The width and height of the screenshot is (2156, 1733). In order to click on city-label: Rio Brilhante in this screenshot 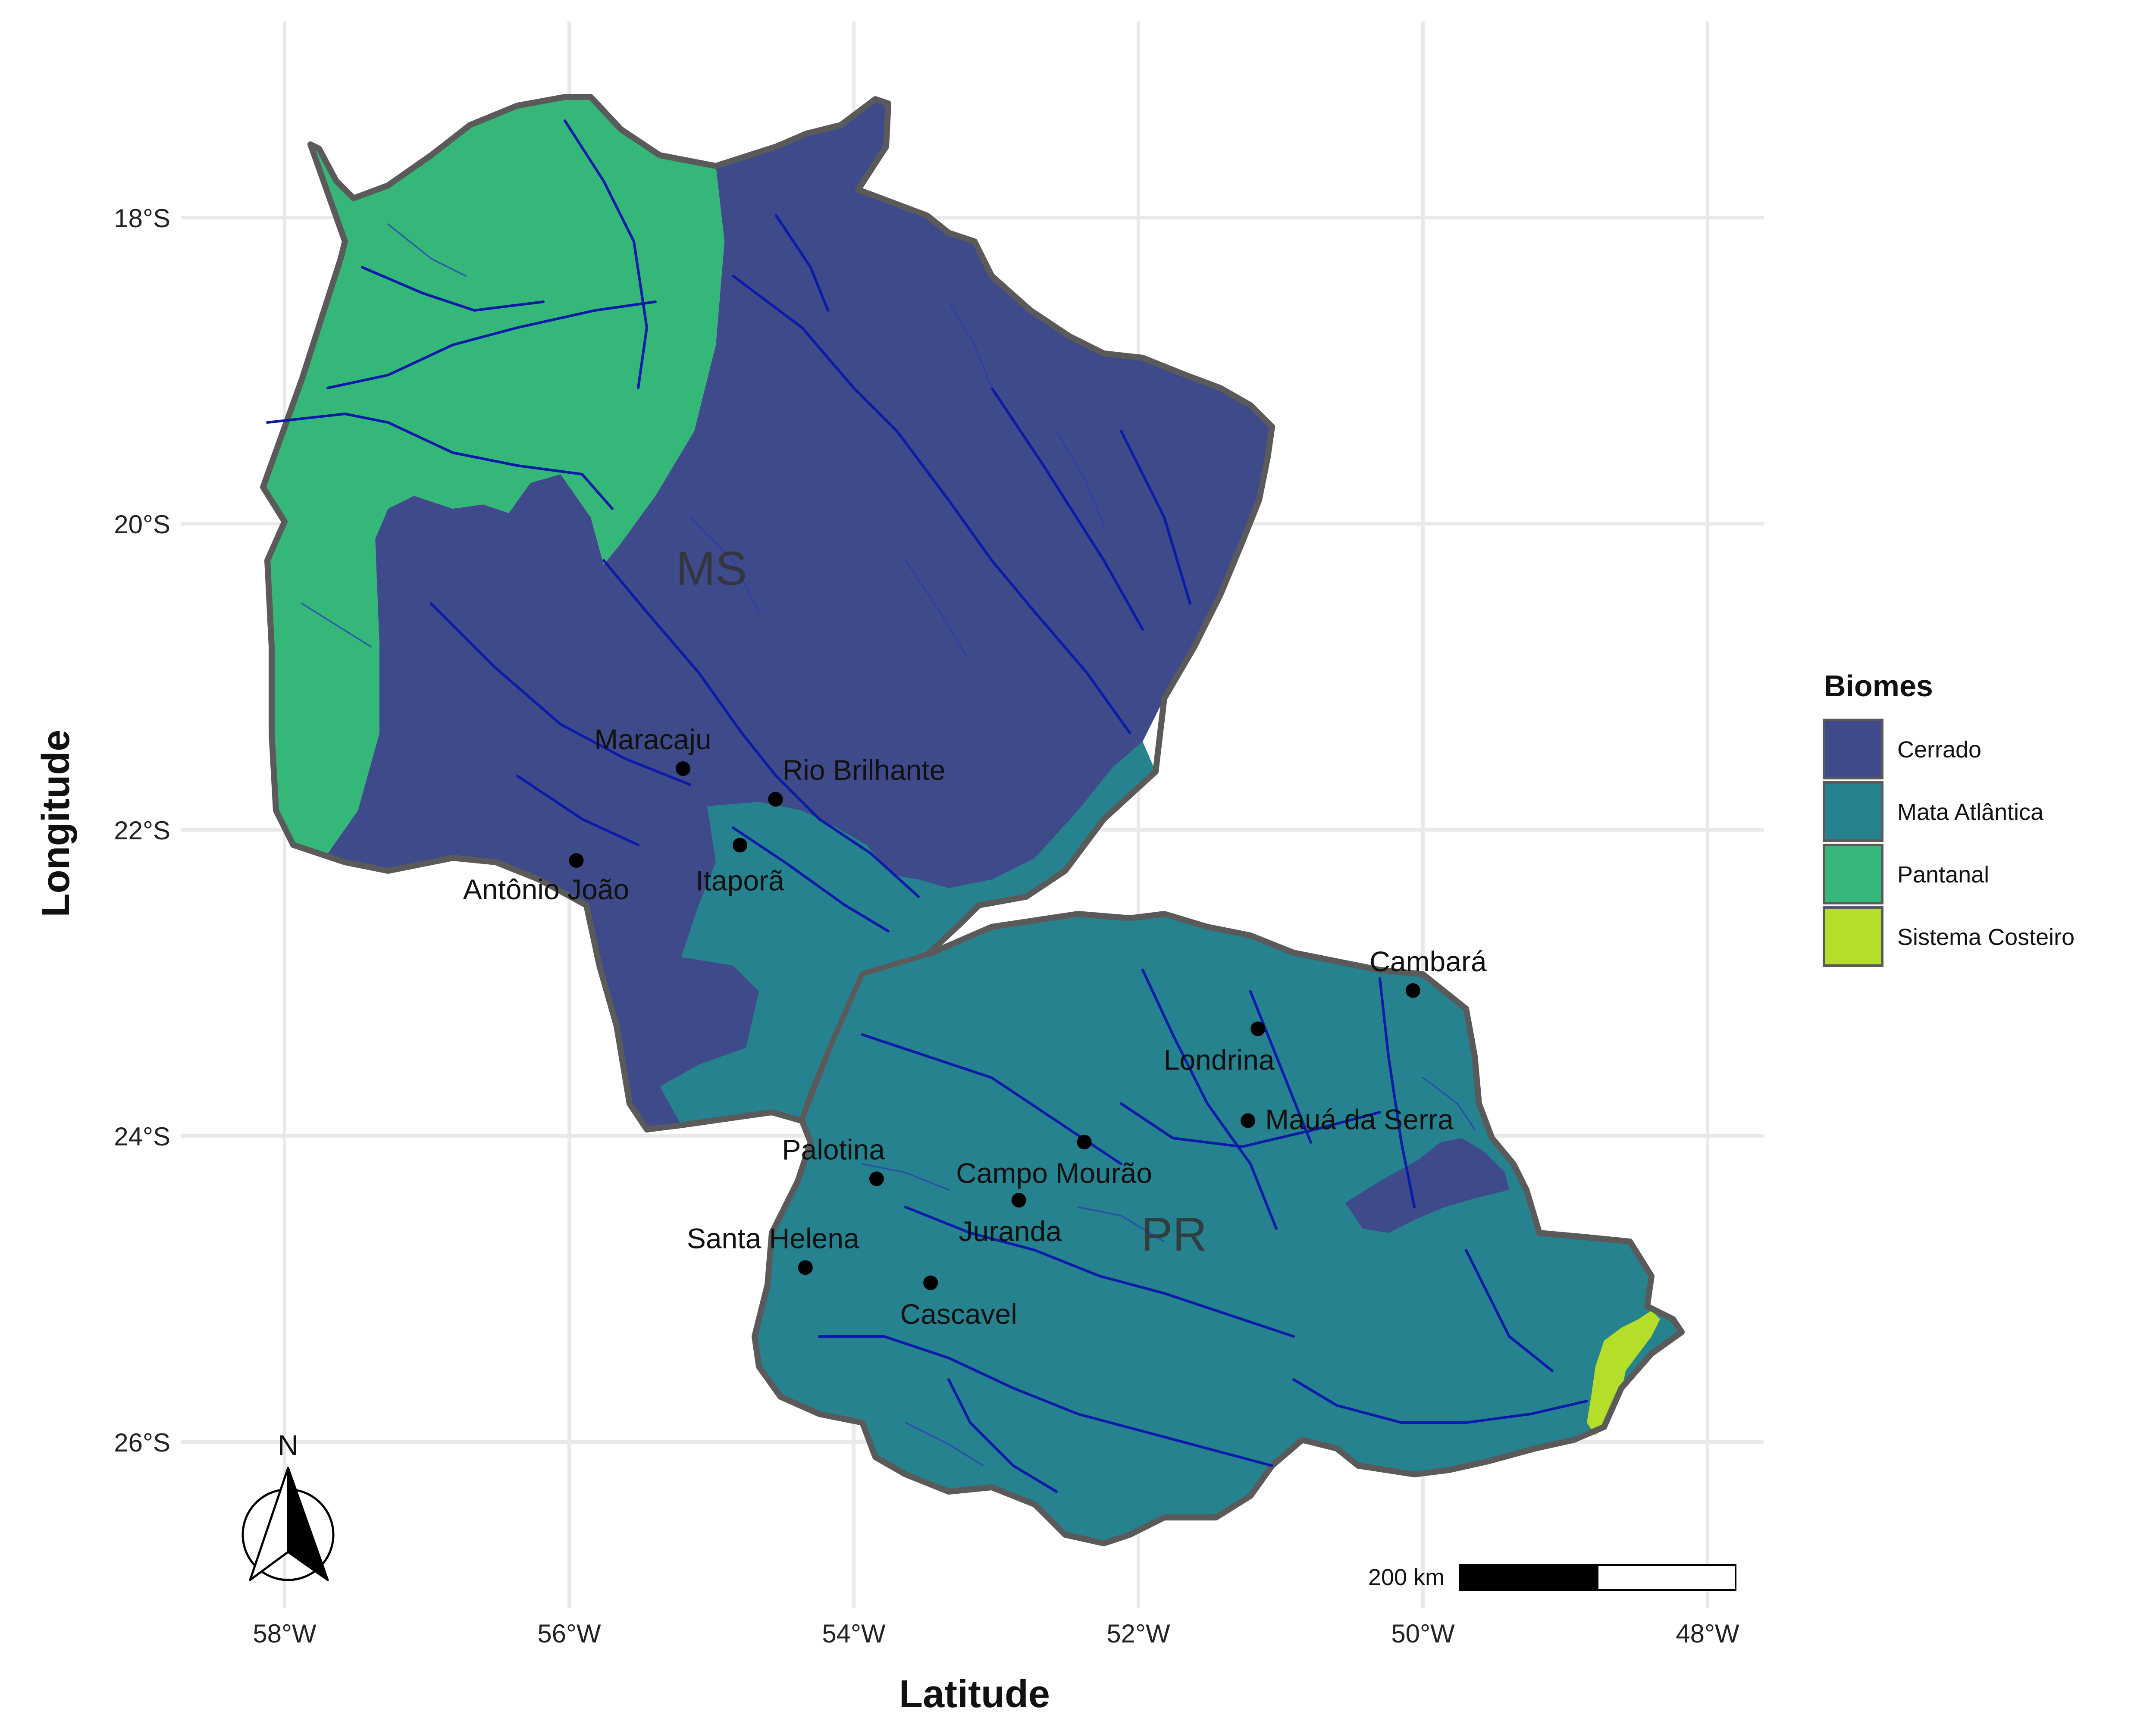, I will do `click(864, 770)`.